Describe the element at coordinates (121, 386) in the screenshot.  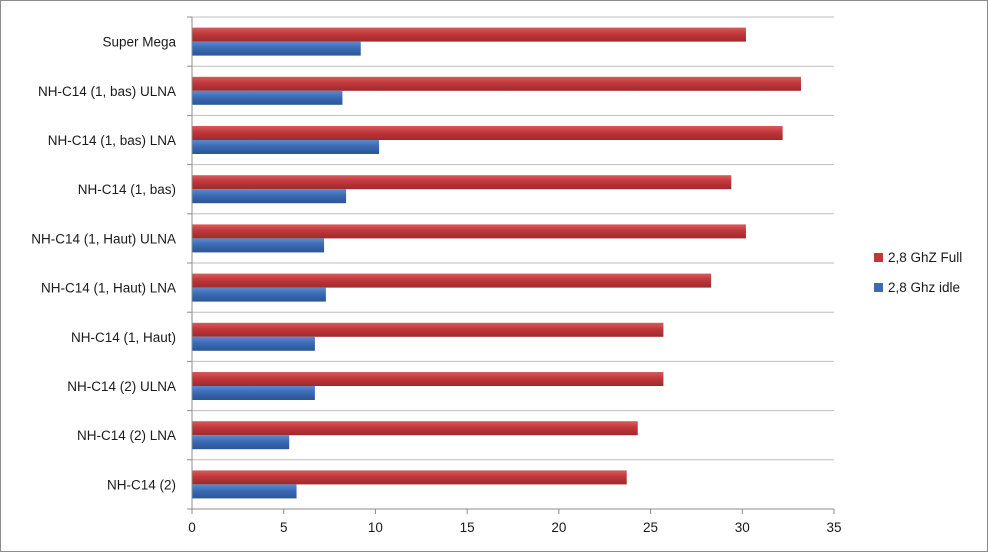
I see `category-label: NH-C14 (2) ULNA` at that location.